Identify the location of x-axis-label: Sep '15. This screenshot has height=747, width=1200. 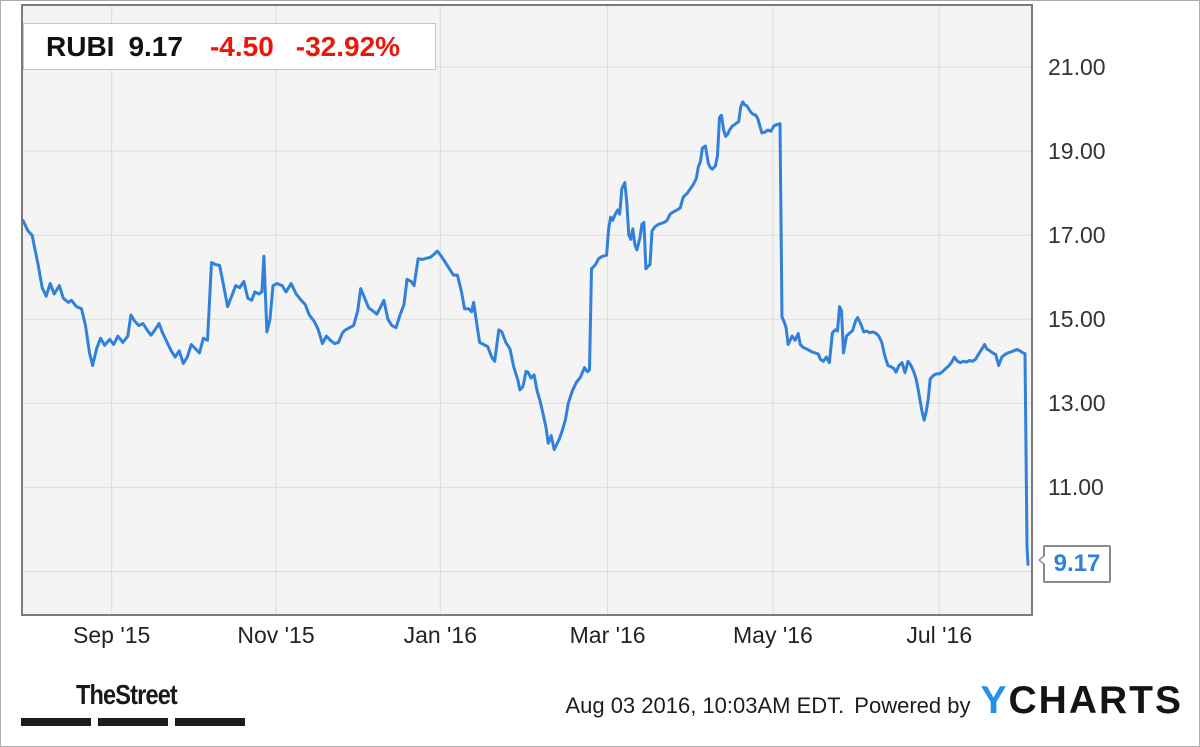
(112, 635).